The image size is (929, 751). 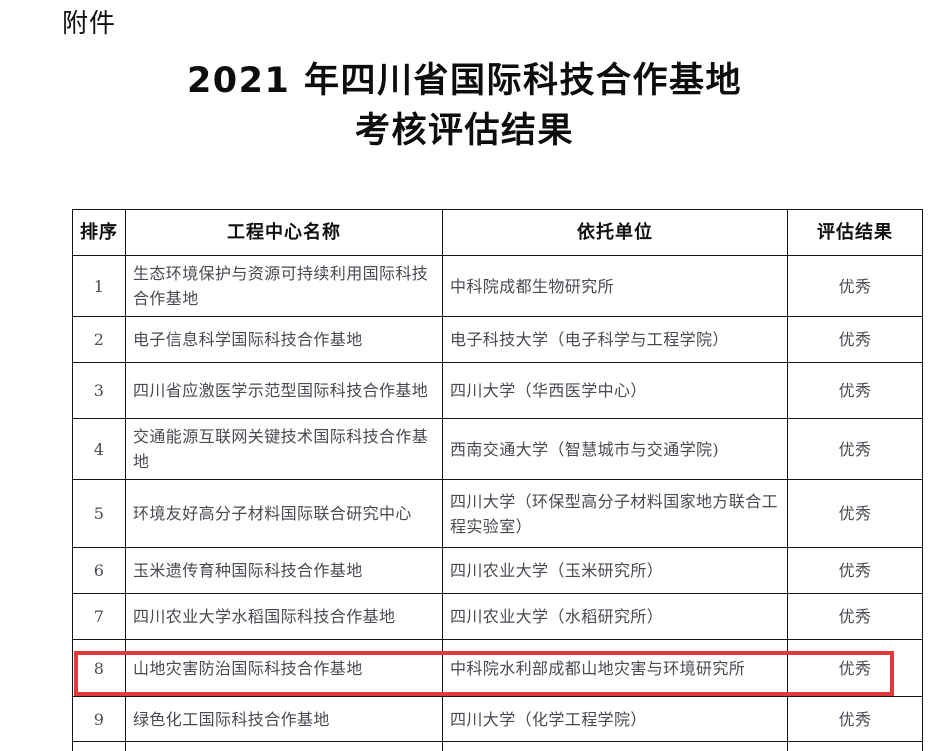 I want to click on table-row: 3 四川省应激医学示范型国际科技合作基地 四川大学（华西医学中心） 优秀, so click(x=497, y=390).